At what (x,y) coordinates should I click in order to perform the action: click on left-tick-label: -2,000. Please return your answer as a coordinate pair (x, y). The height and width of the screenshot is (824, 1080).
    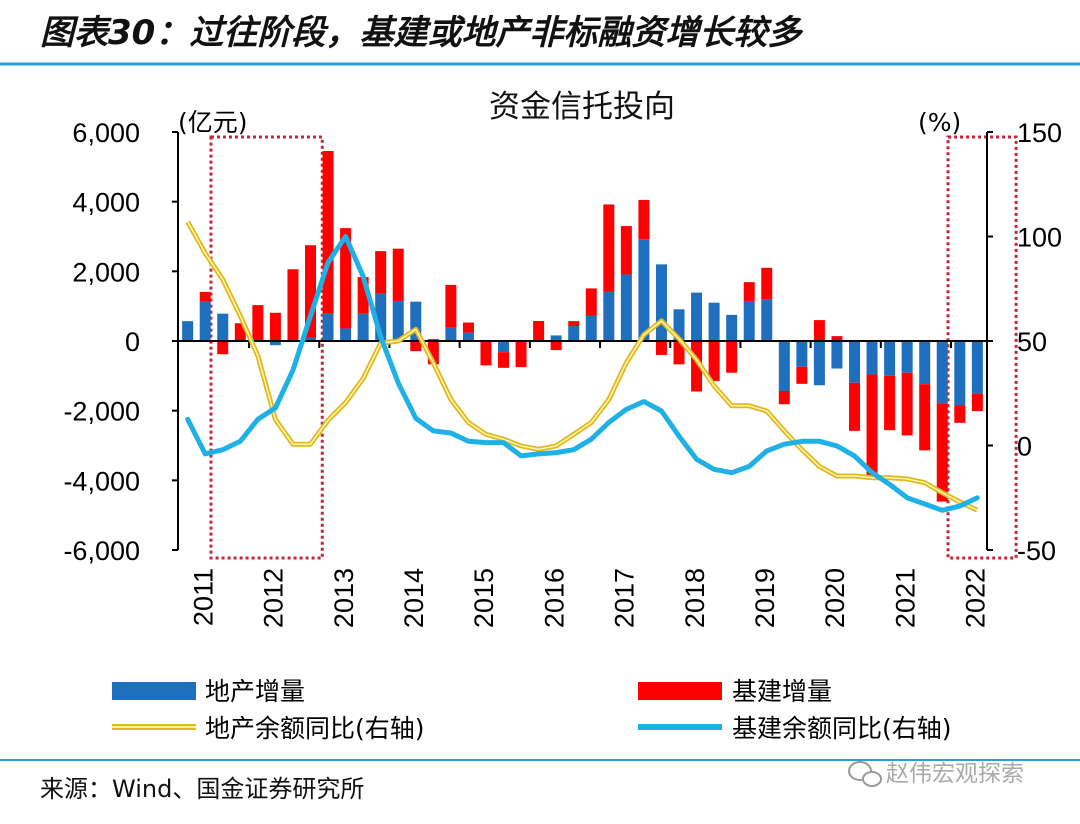
    Looking at the image, I should click on (101, 412).